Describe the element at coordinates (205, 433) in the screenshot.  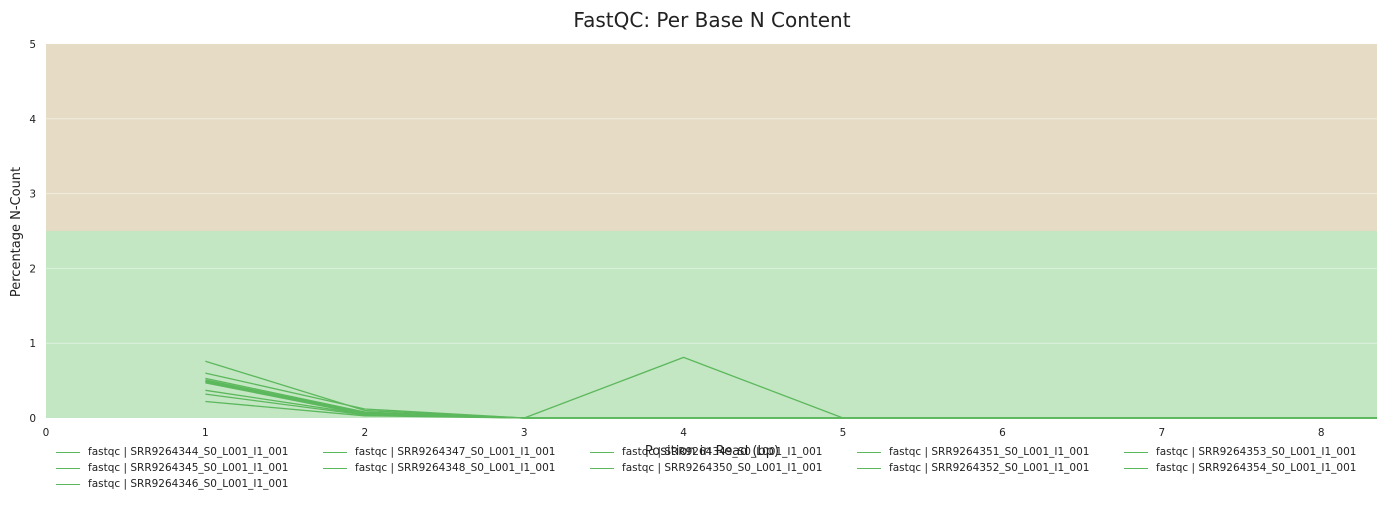
I see `x-tick-label: 1` at that location.